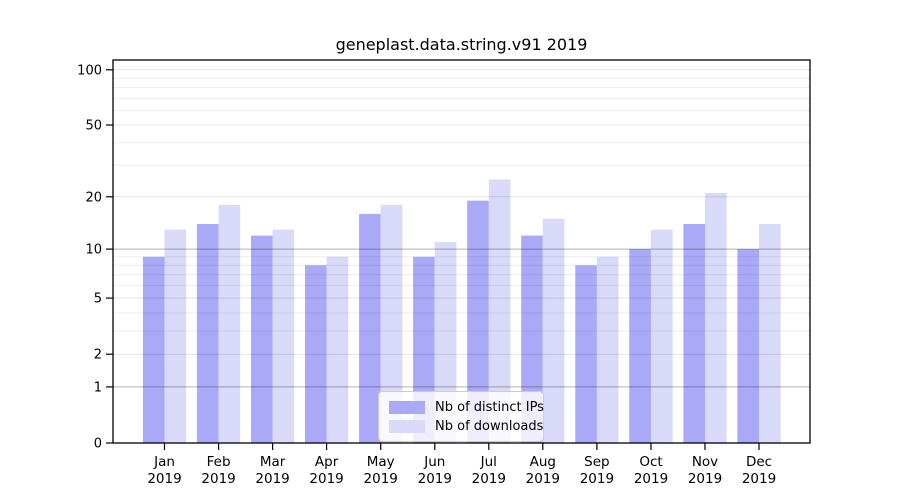 This screenshot has width=900, height=500. What do you see at coordinates (283, 336) in the screenshot?
I see `bar-nb-of-downloads-mar` at bounding box center [283, 336].